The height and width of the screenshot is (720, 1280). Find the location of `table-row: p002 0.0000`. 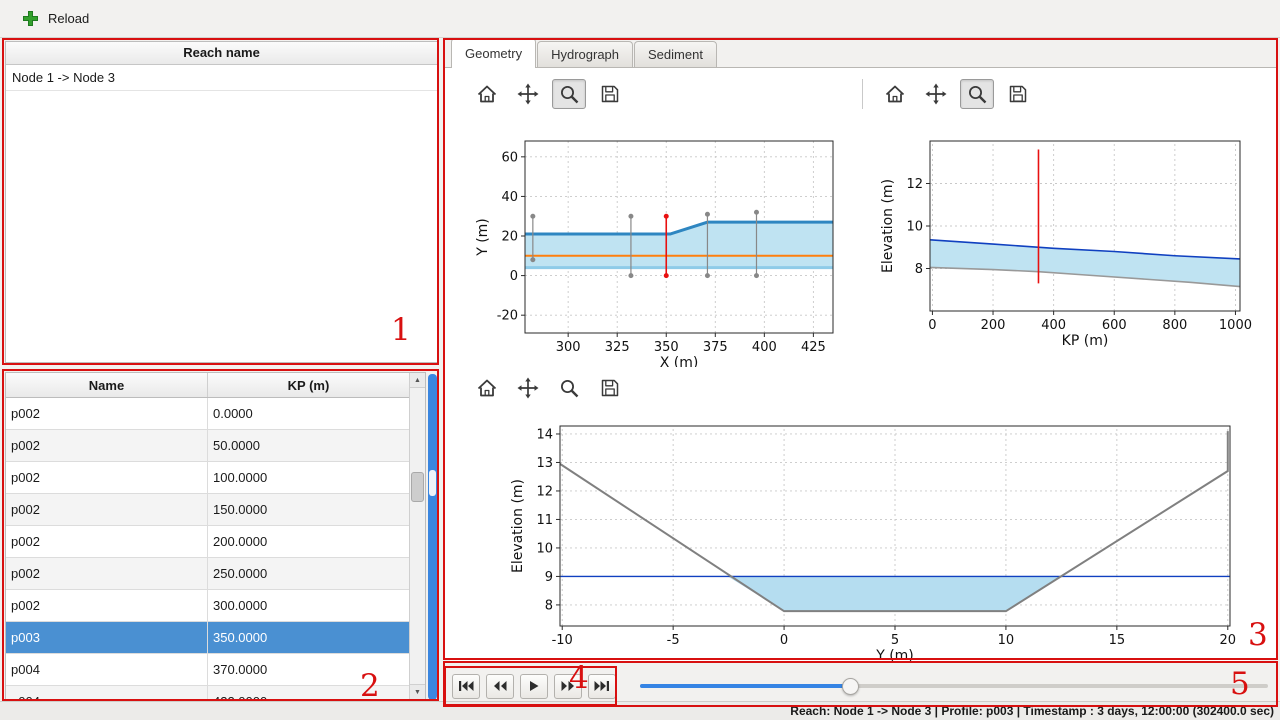

table-row: p002 0.0000 is located at coordinates (207, 413).